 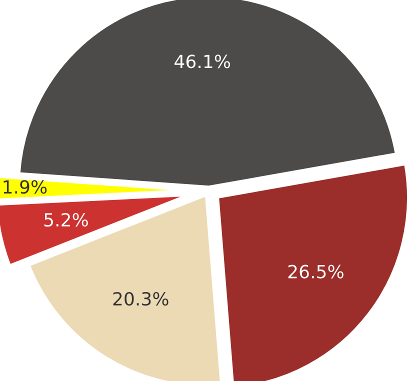 I want to click on data-label: 26.5%, so click(x=316, y=271).